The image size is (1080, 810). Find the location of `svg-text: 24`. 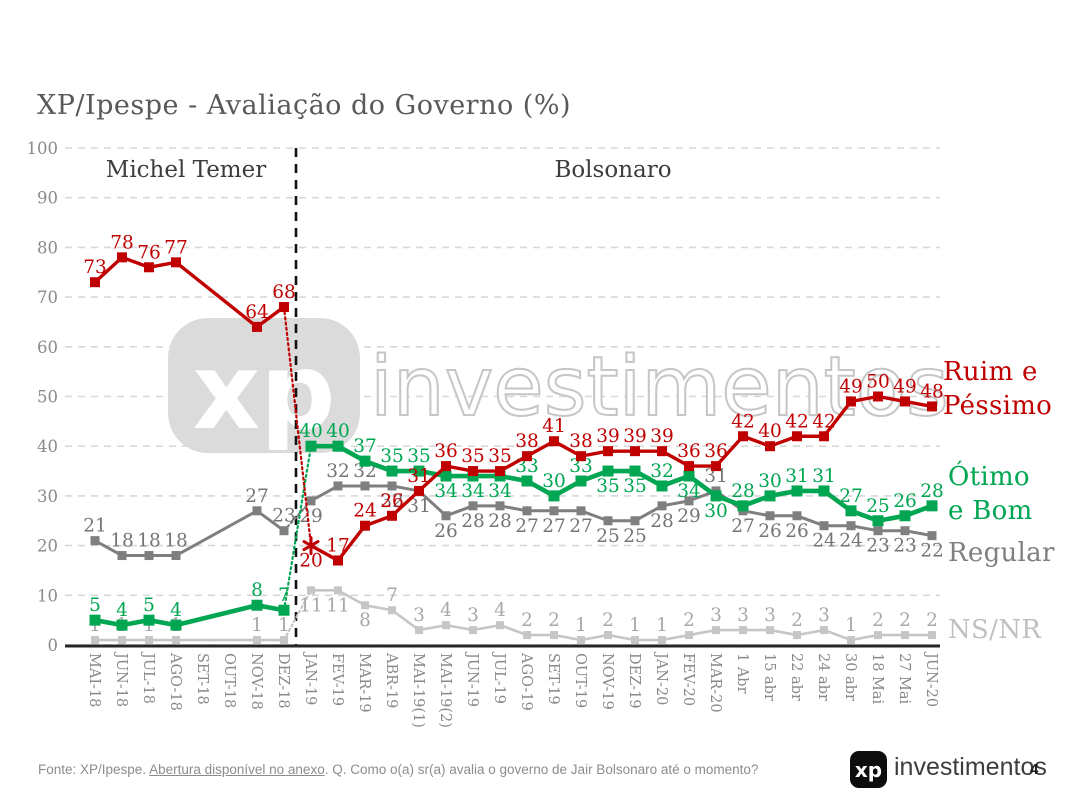

svg-text: 24 is located at coordinates (851, 541).